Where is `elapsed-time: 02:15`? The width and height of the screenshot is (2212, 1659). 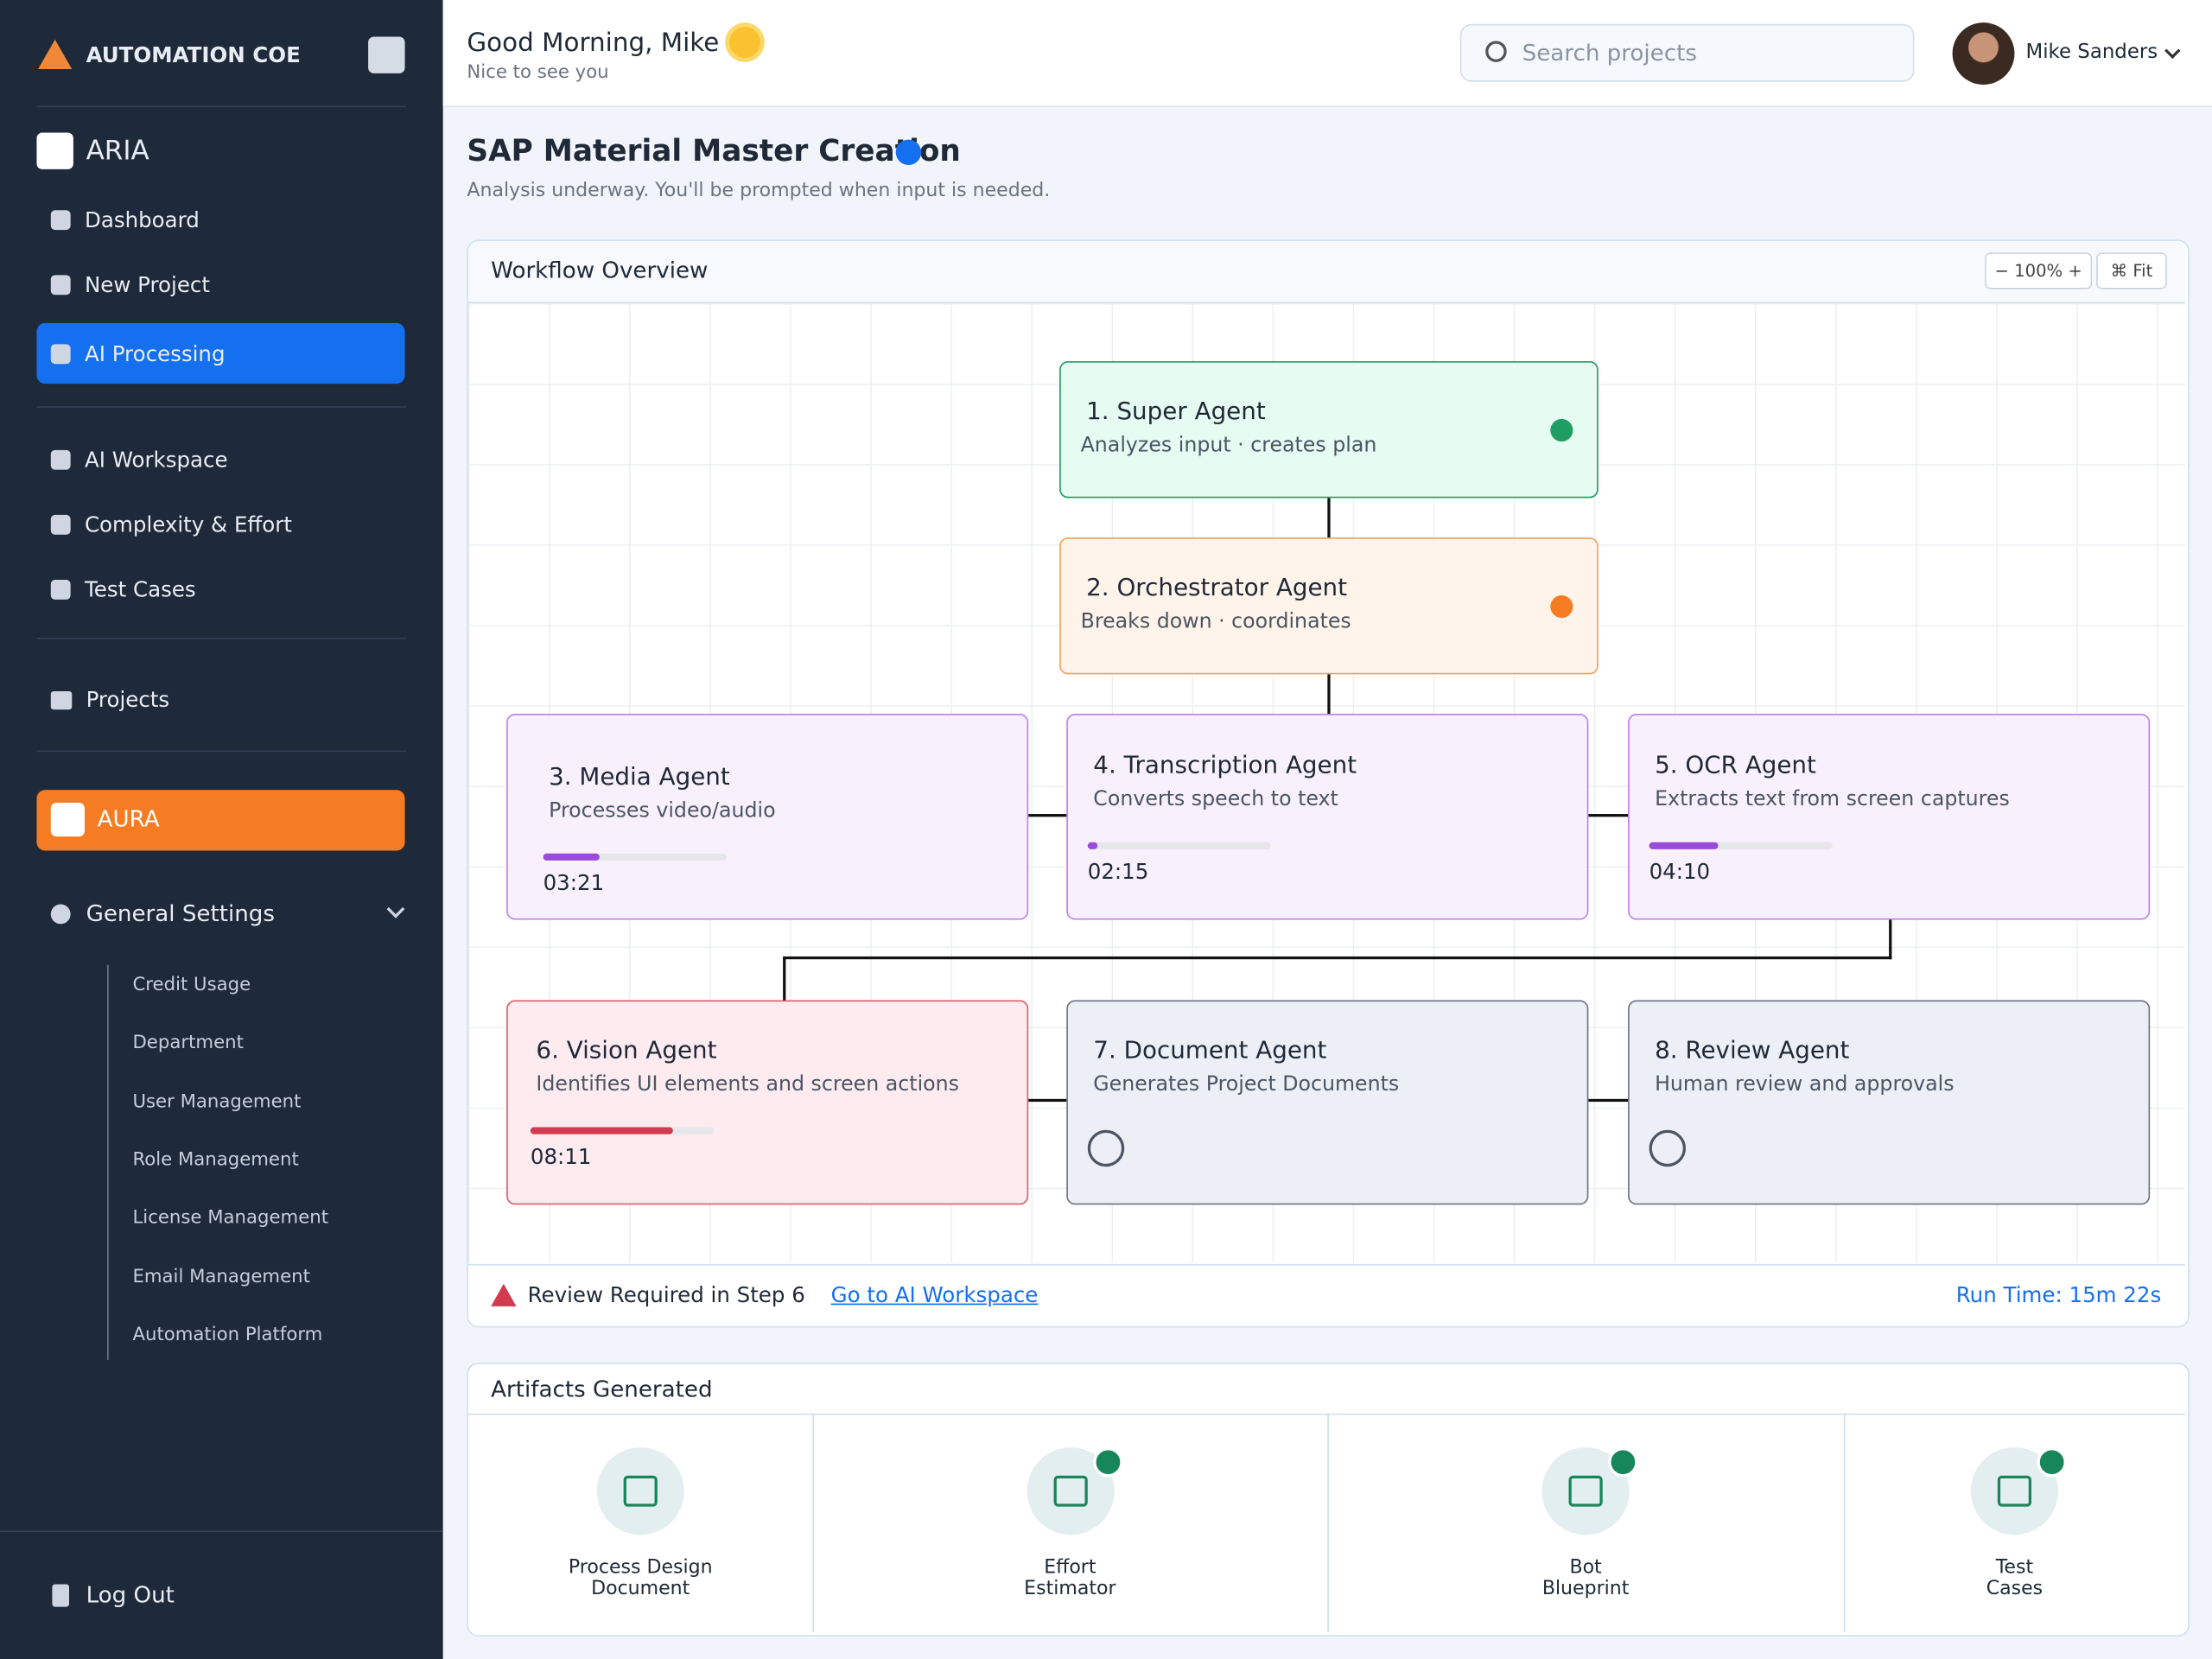 elapsed-time: 02:15 is located at coordinates (1118, 872).